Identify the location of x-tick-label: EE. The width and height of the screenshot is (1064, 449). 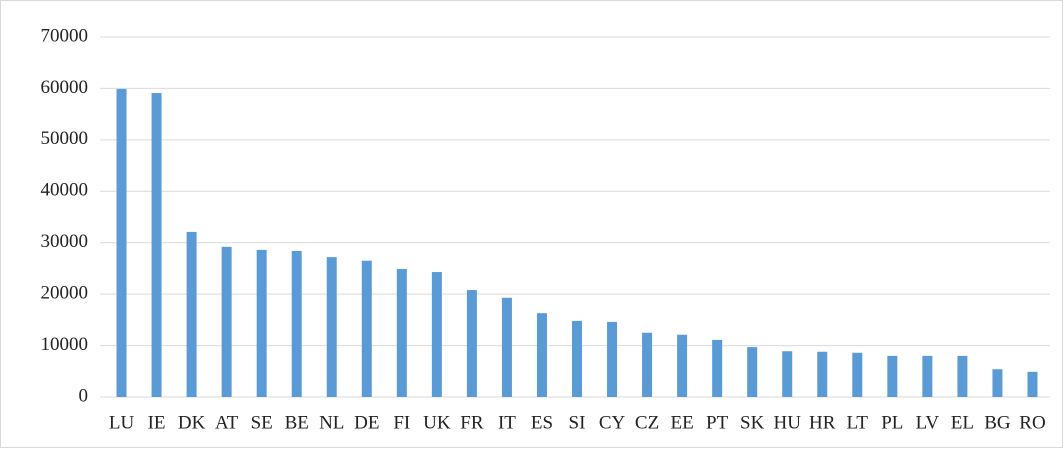
(682, 422).